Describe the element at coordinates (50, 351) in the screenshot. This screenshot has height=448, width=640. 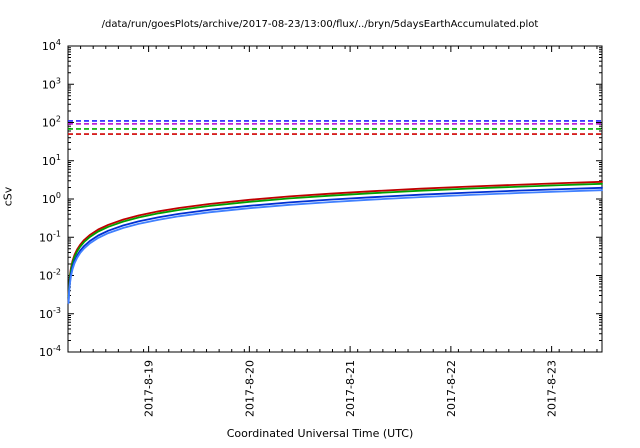
I see `svg-text: 10⁻⁴` at that location.